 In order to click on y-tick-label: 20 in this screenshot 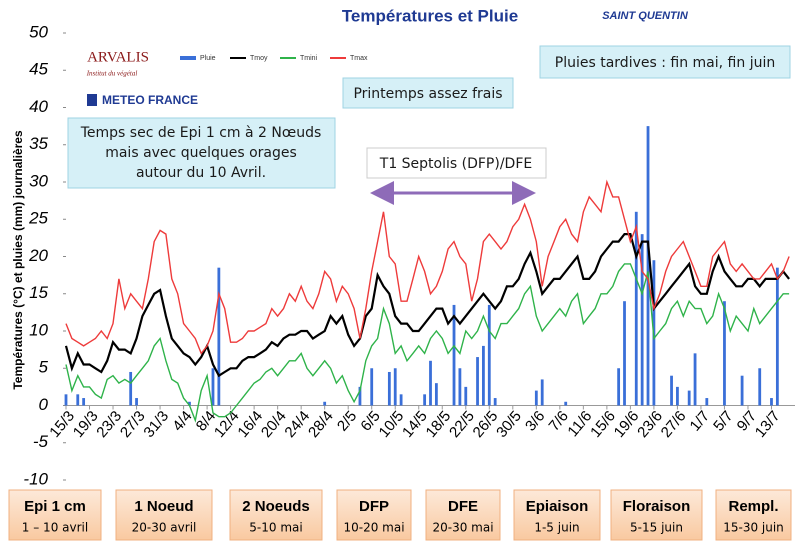, I will do `click(38, 255)`.